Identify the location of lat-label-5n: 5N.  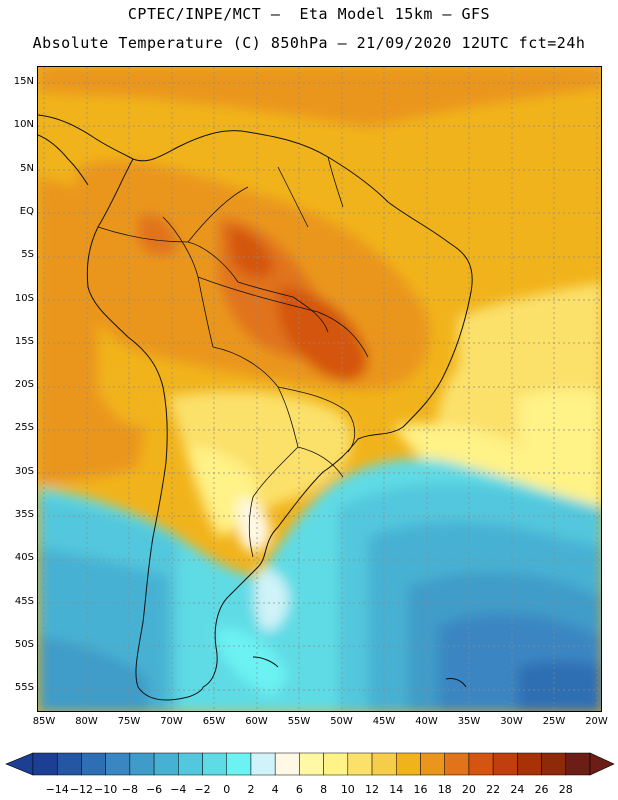
(27, 168).